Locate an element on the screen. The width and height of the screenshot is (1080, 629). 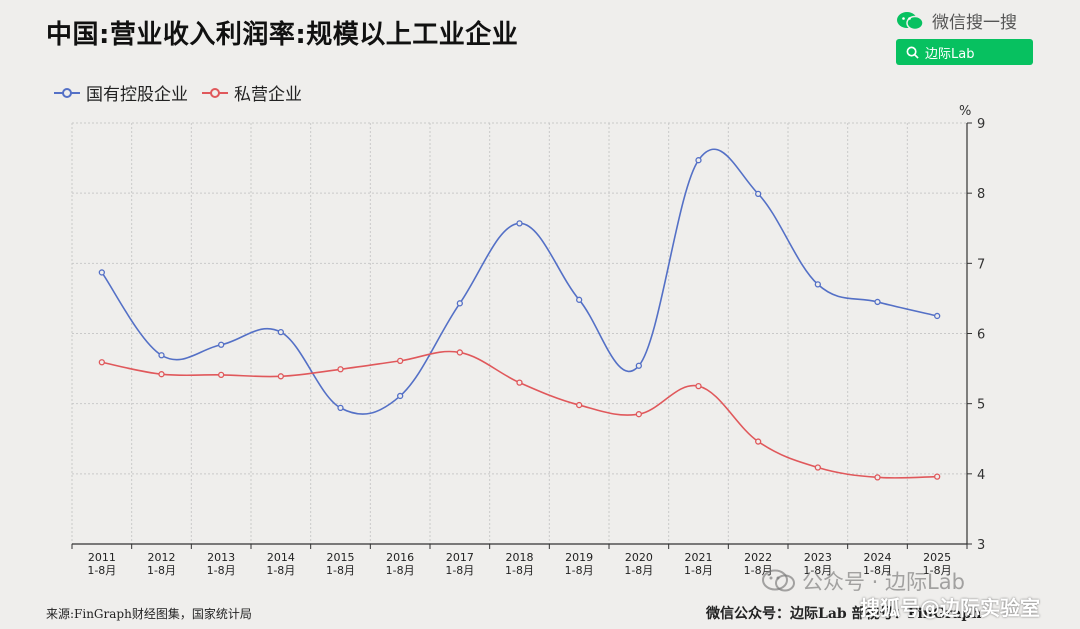
source-note: 来源:FinGraph财经图集，国家统计局 is located at coordinates (149, 614).